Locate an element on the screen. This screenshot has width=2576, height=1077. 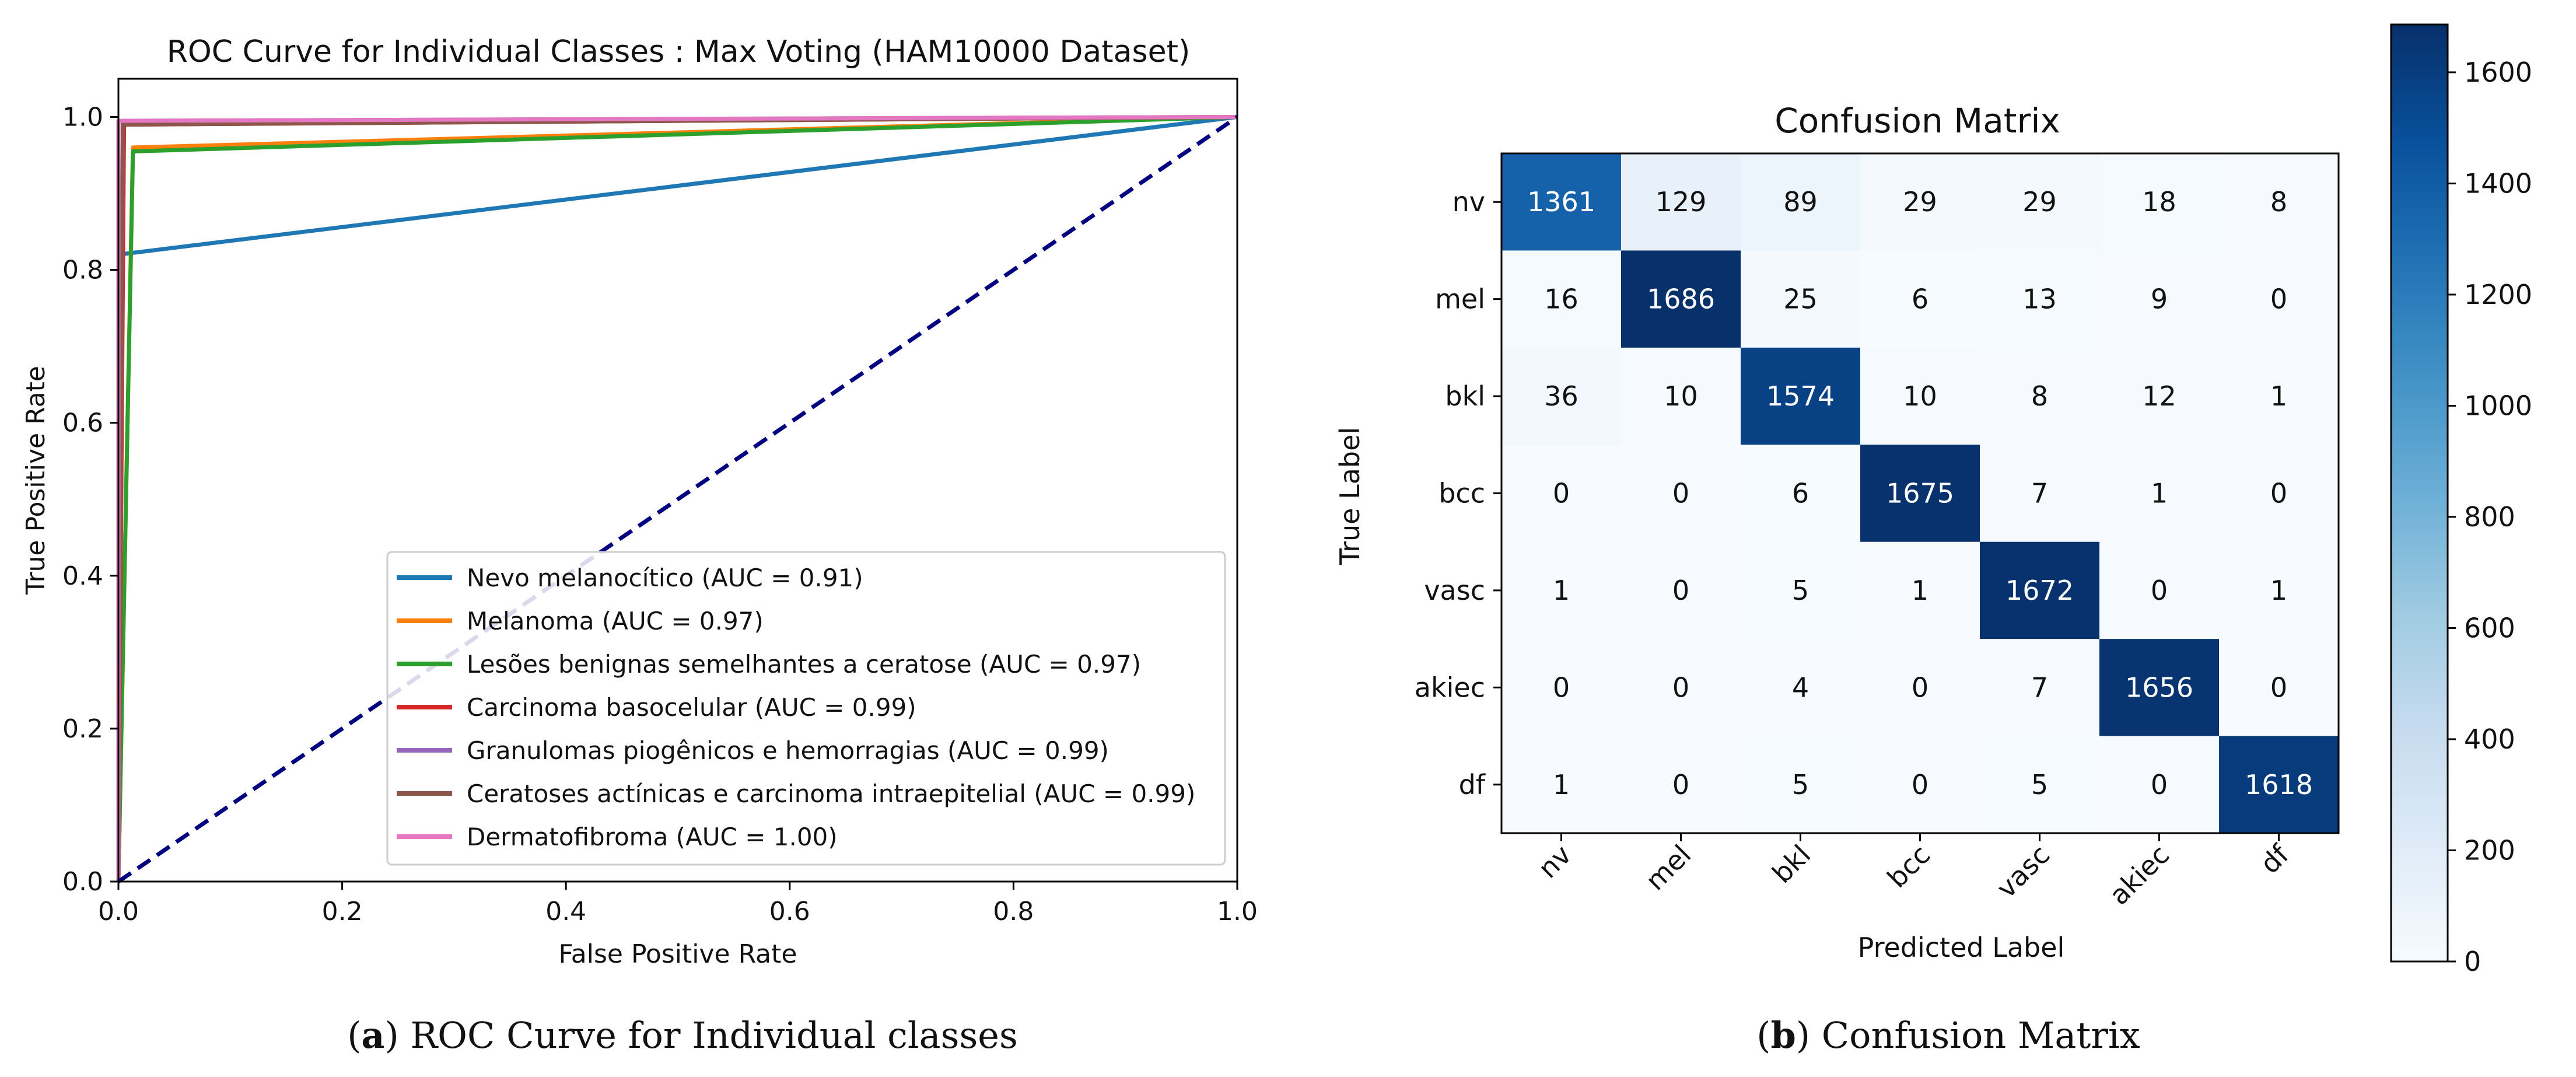
cm-cell-value: 25 is located at coordinates (1800, 299).